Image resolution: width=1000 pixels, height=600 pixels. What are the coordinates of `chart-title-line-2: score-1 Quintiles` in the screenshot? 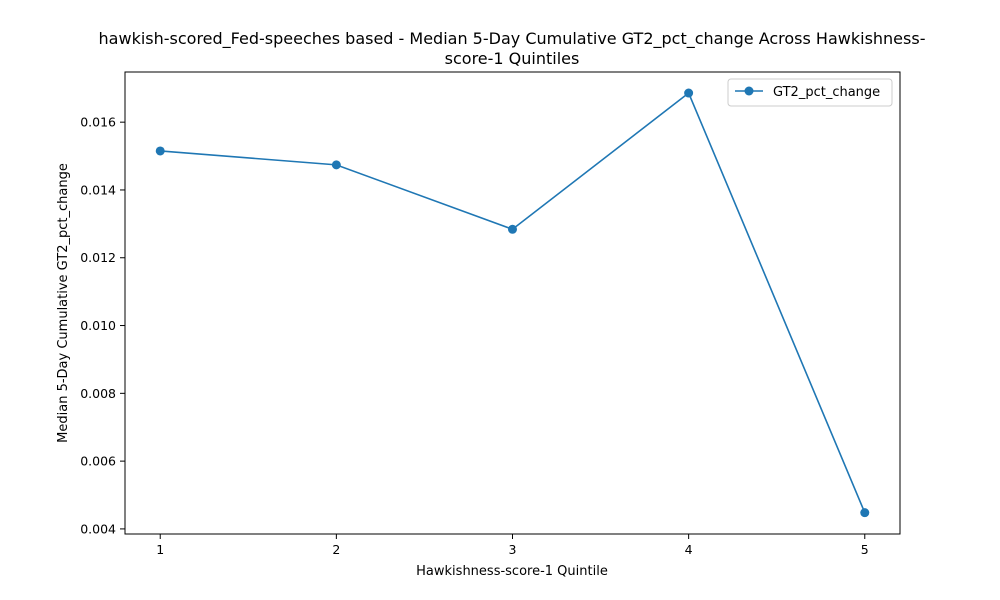 It's located at (512, 58).